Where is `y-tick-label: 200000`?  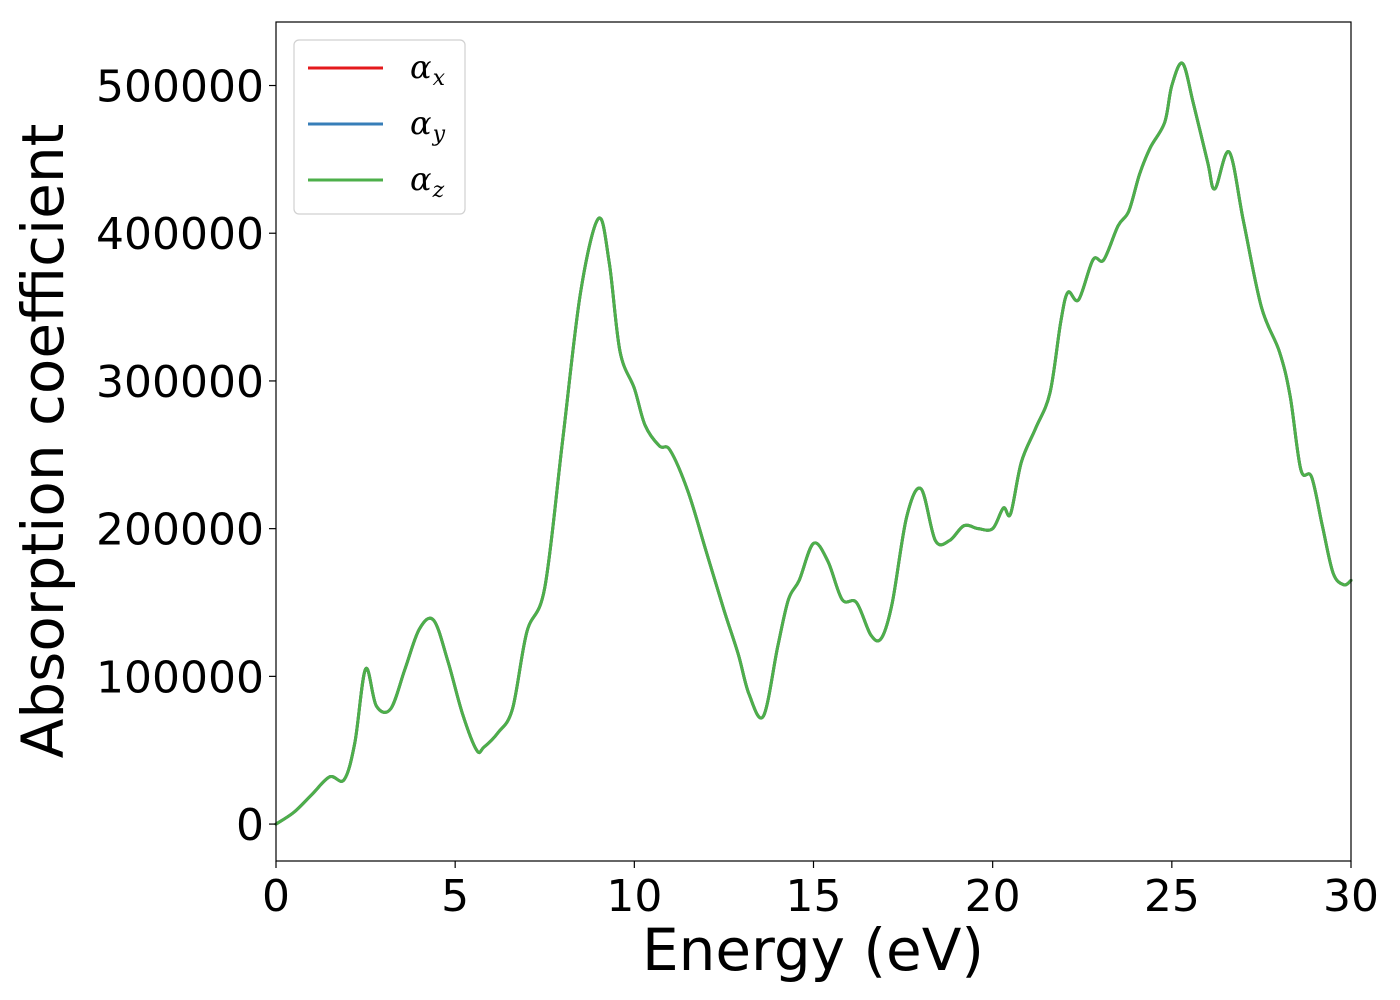 y-tick-label: 200000 is located at coordinates (180, 530).